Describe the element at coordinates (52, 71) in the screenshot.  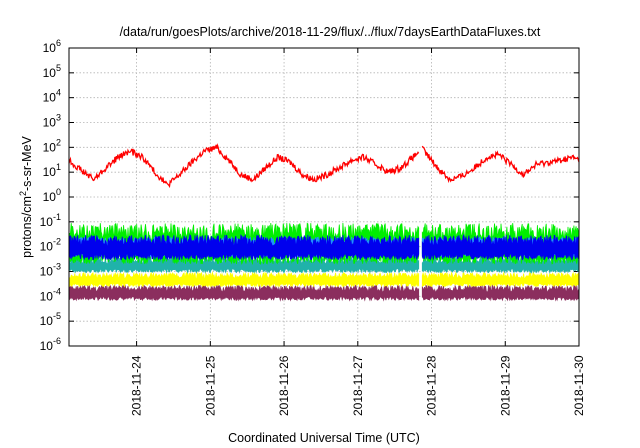
I see `y-tick-label: 10⁵` at that location.